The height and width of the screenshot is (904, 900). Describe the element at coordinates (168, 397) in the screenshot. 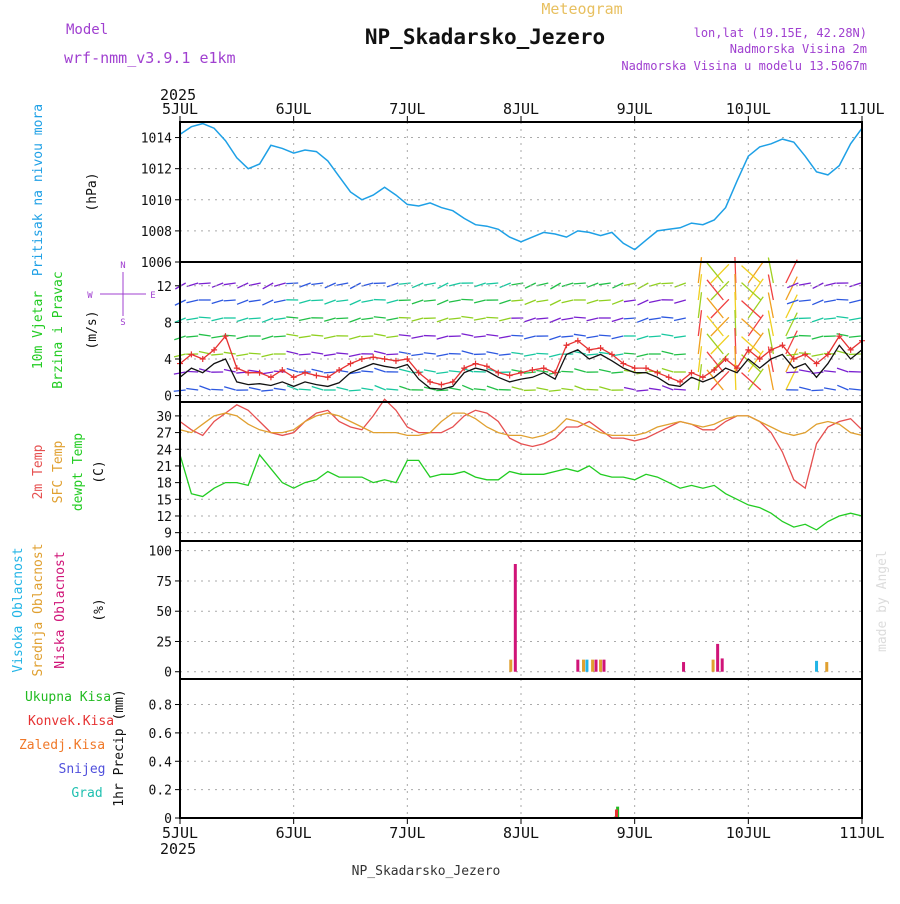

I see `y-tick-label: 0` at that location.